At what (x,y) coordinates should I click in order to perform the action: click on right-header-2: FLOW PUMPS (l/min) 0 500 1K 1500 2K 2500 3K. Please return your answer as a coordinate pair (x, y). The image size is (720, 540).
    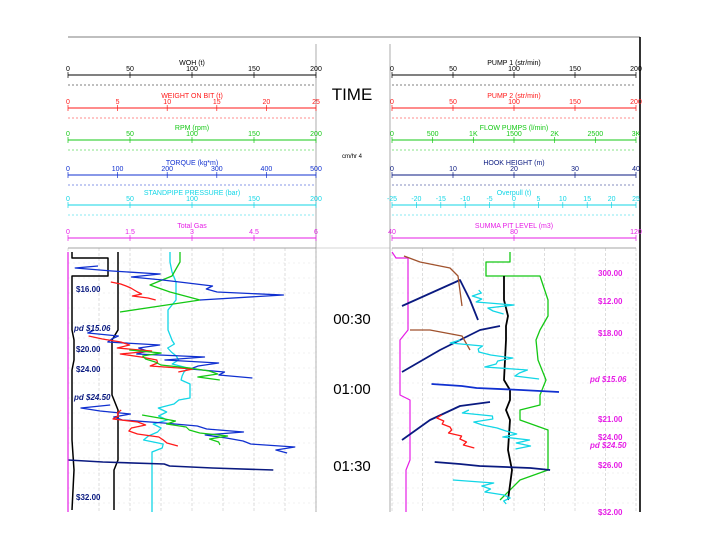
    Looking at the image, I should click on (515, 138).